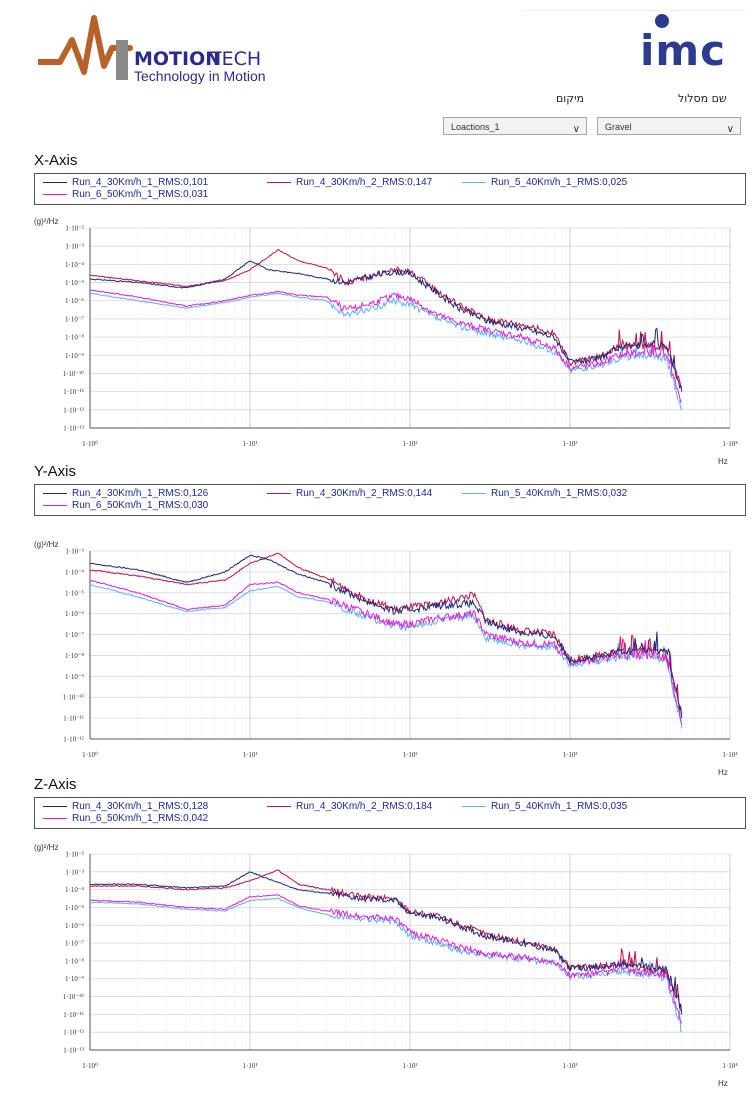 The image size is (753, 1107). What do you see at coordinates (618, 127) in the screenshot?
I see `route-select-value: Gravel` at bounding box center [618, 127].